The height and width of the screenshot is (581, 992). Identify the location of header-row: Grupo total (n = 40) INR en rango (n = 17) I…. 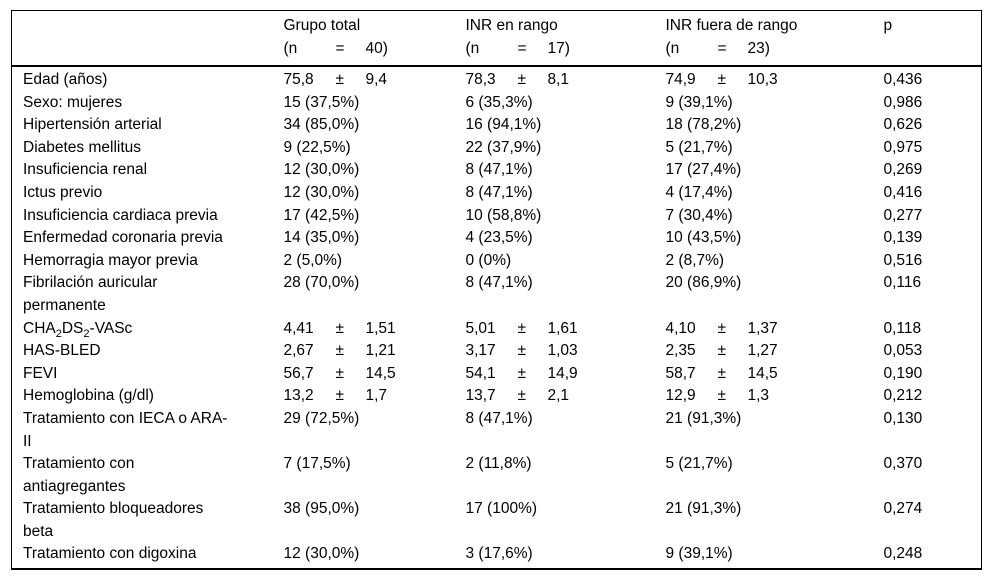
(496, 39).